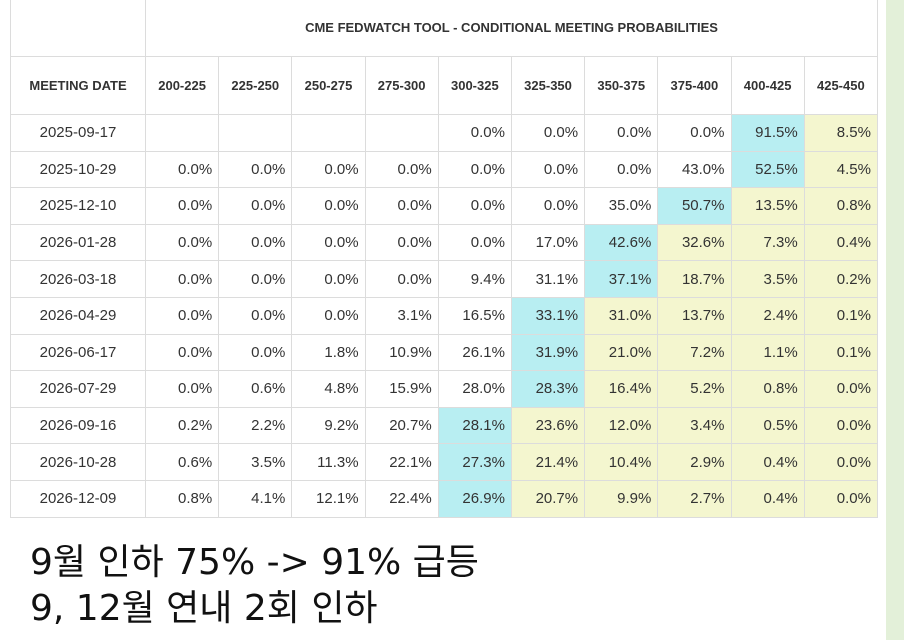 This screenshot has height=640, width=904. I want to click on probability-cell: 26.1%, so click(474, 352).